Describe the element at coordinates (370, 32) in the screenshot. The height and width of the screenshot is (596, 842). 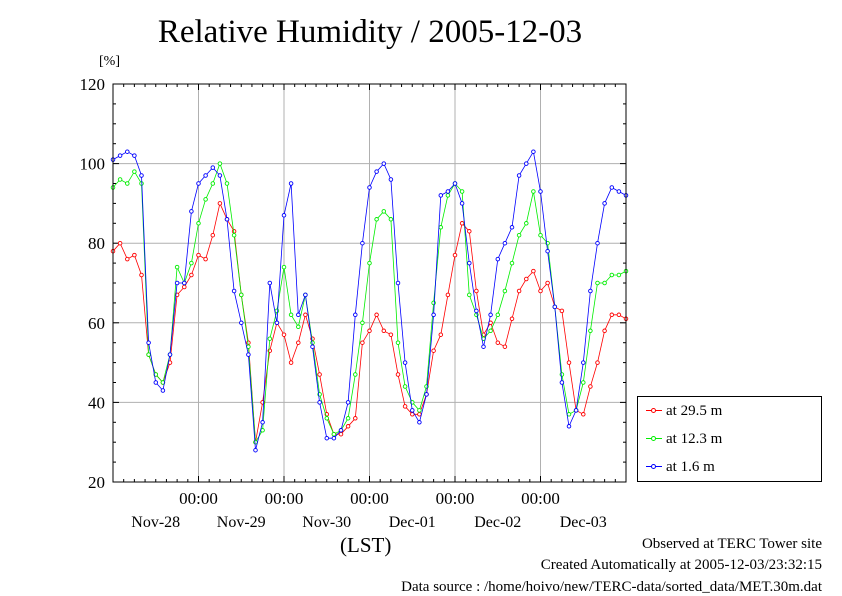
I see `chart-title: Relative Humidity / 2005-12-03` at that location.